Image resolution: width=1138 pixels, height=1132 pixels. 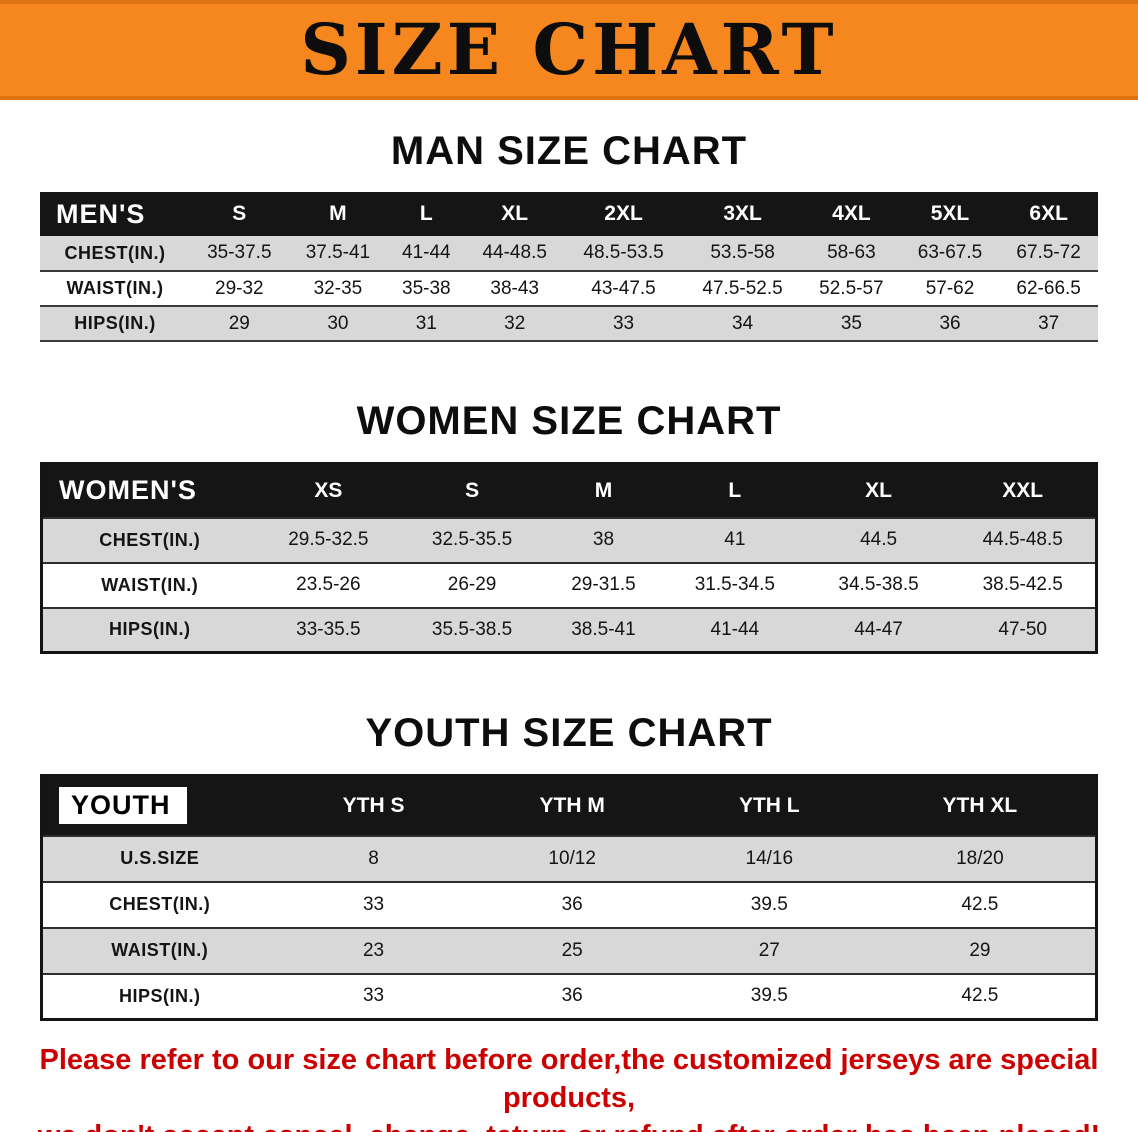 What do you see at coordinates (426, 323) in the screenshot?
I see `size-value: 31` at bounding box center [426, 323].